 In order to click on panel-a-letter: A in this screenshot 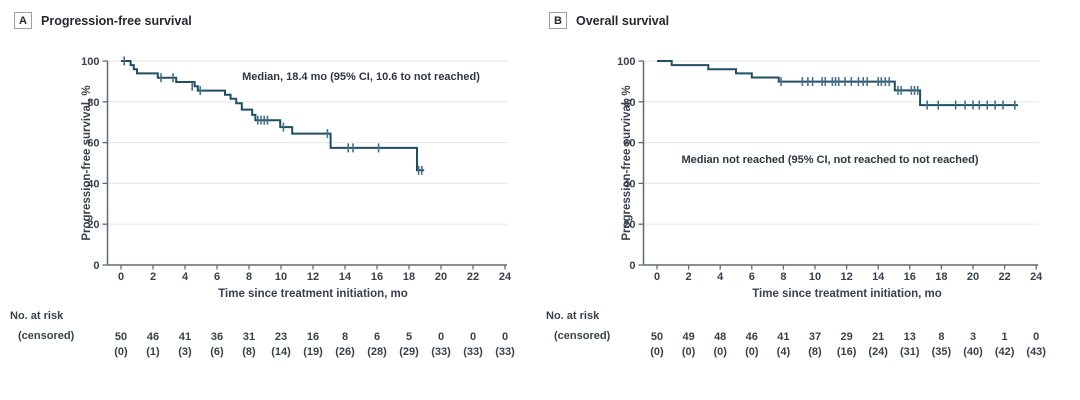, I will do `click(23, 20)`.